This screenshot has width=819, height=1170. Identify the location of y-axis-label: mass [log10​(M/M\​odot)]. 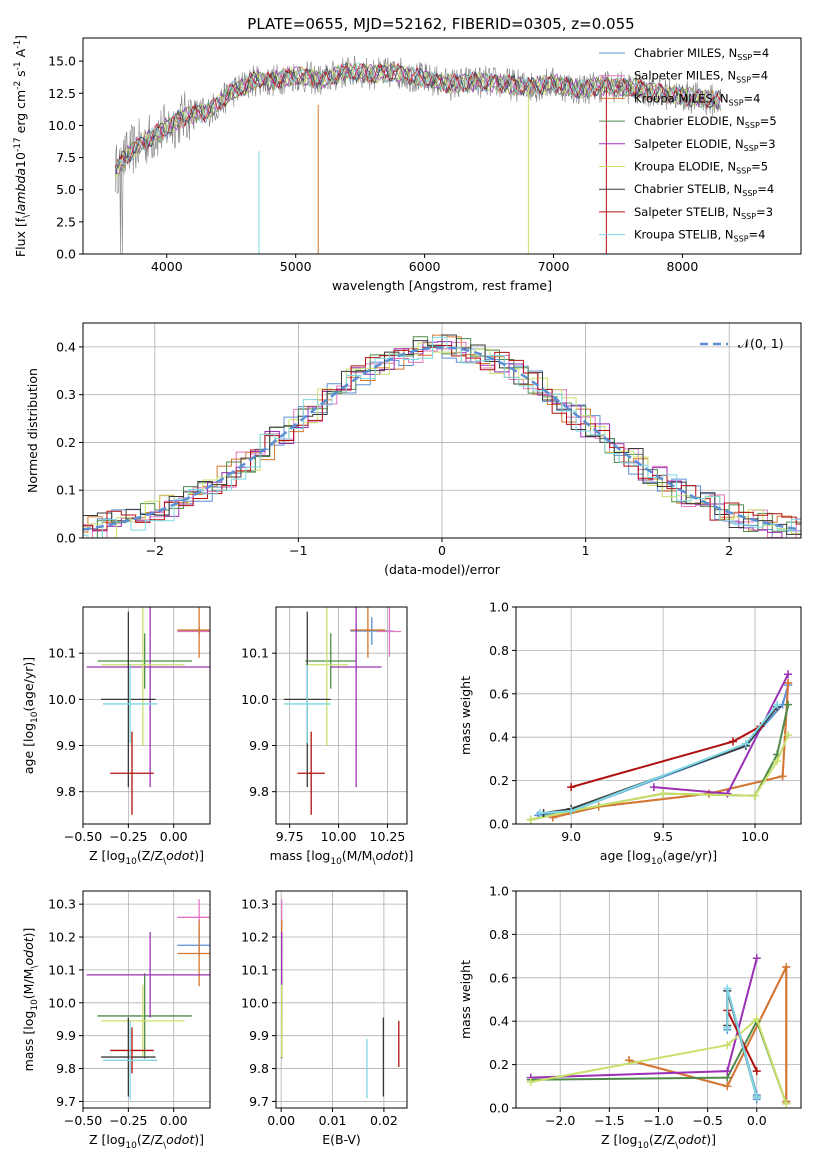
(30, 1000).